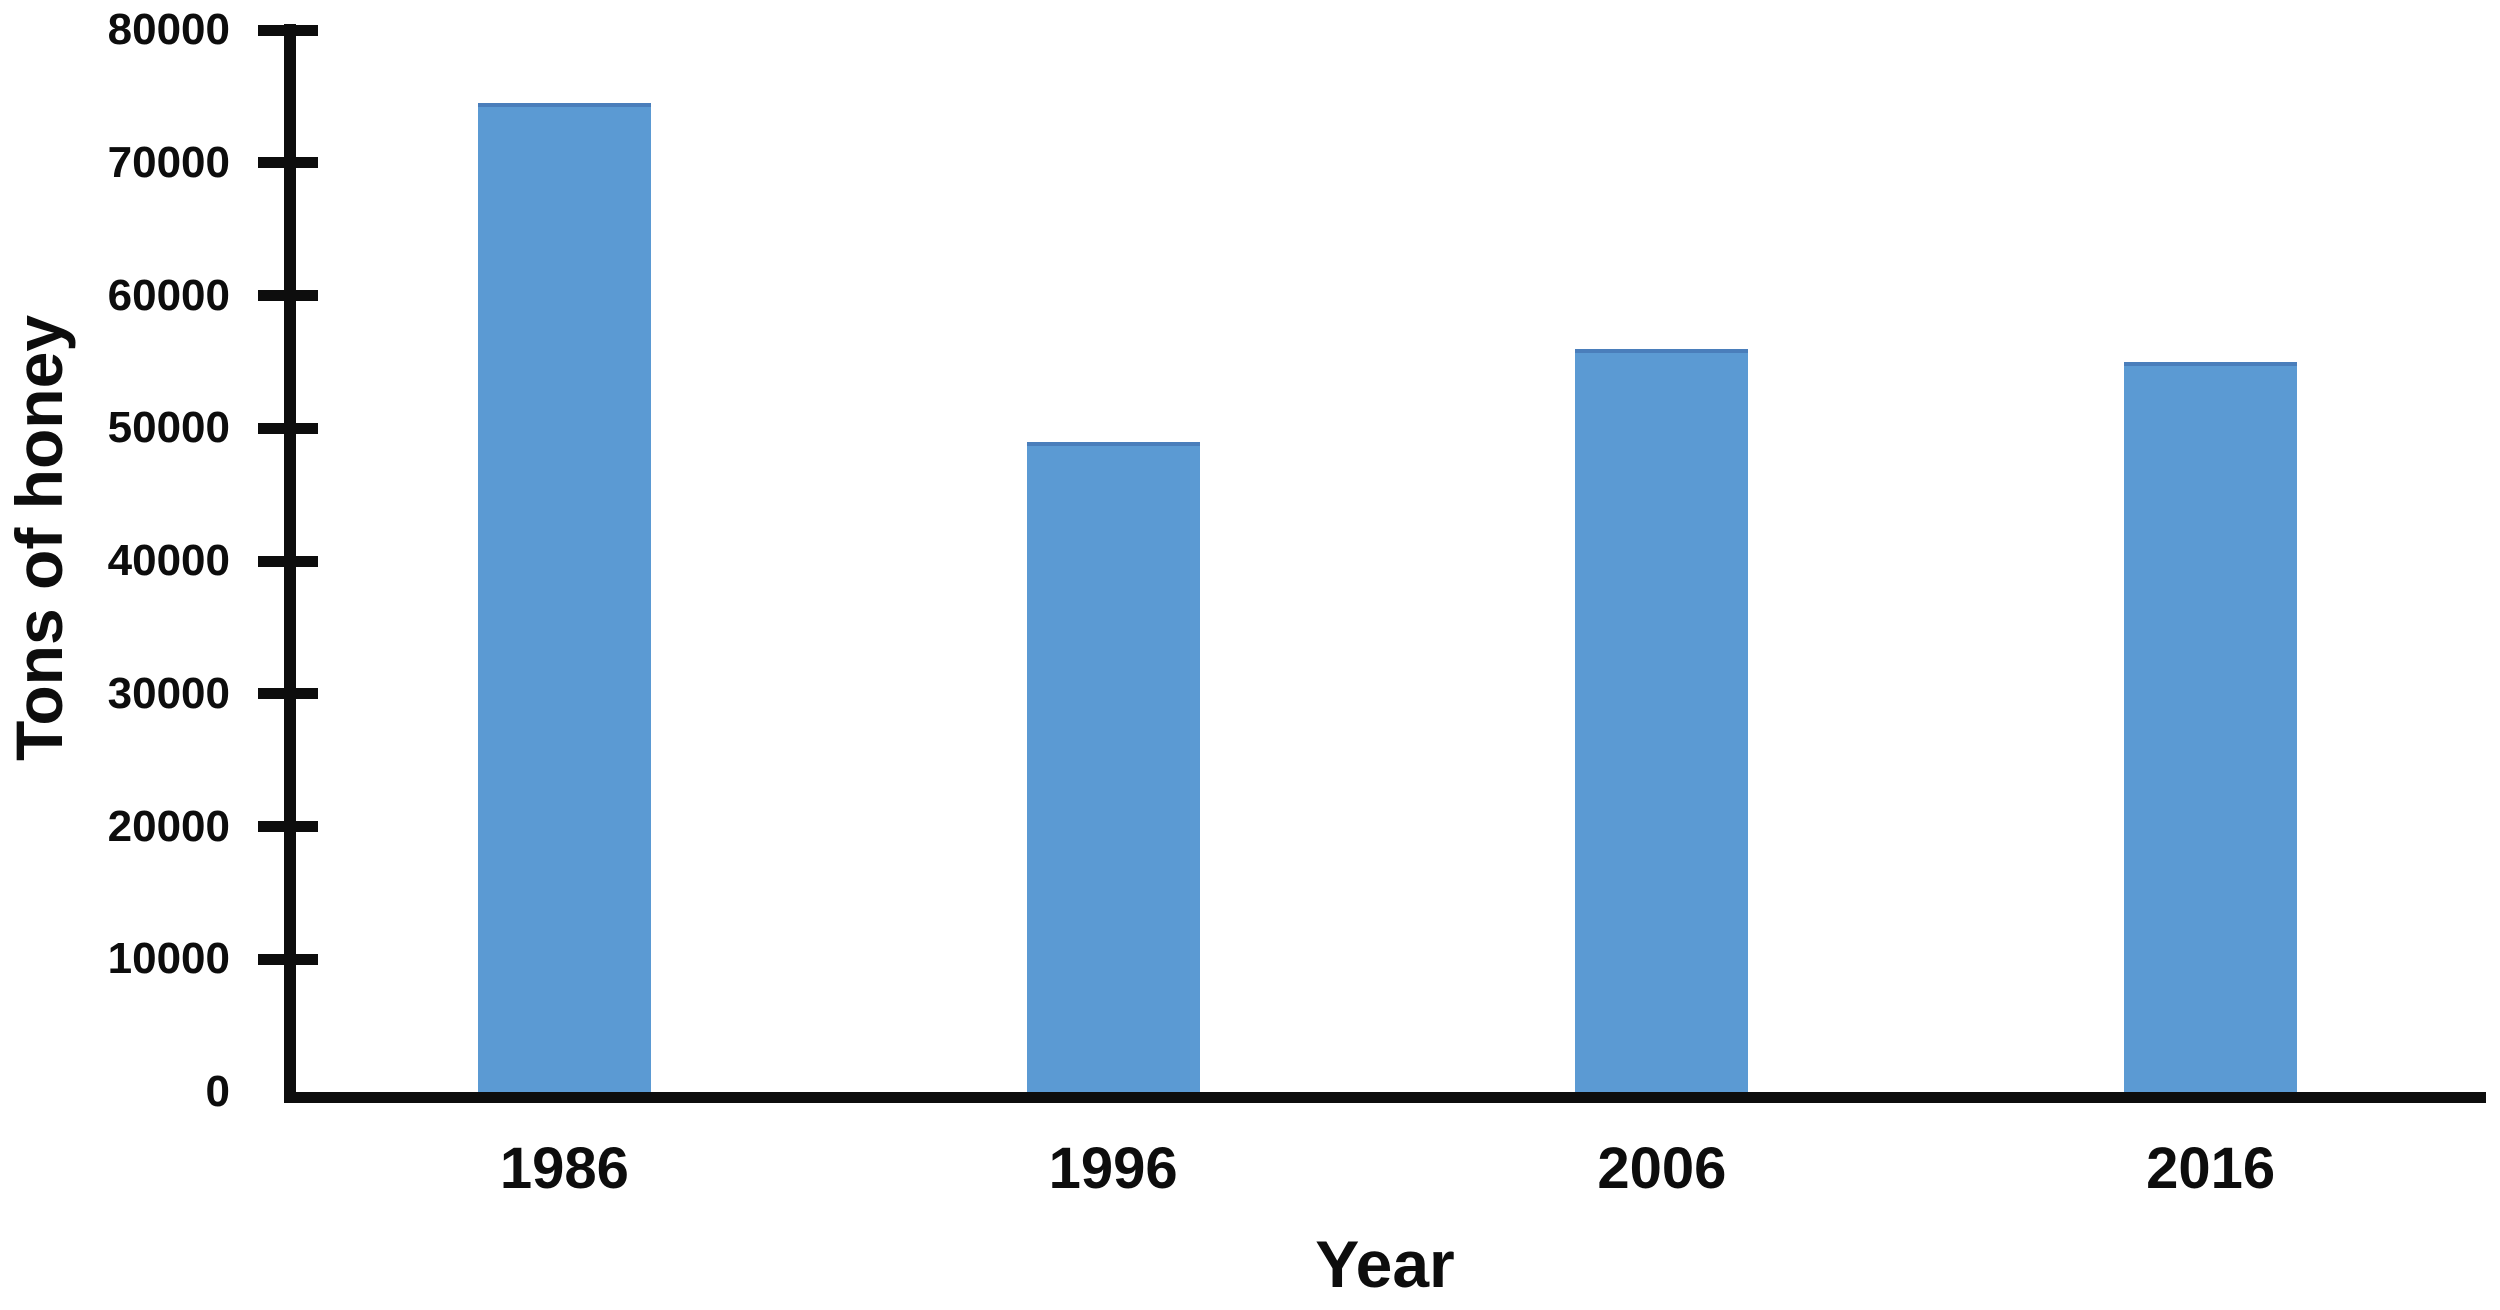  What do you see at coordinates (2211, 726) in the screenshot?
I see `bar-2016` at bounding box center [2211, 726].